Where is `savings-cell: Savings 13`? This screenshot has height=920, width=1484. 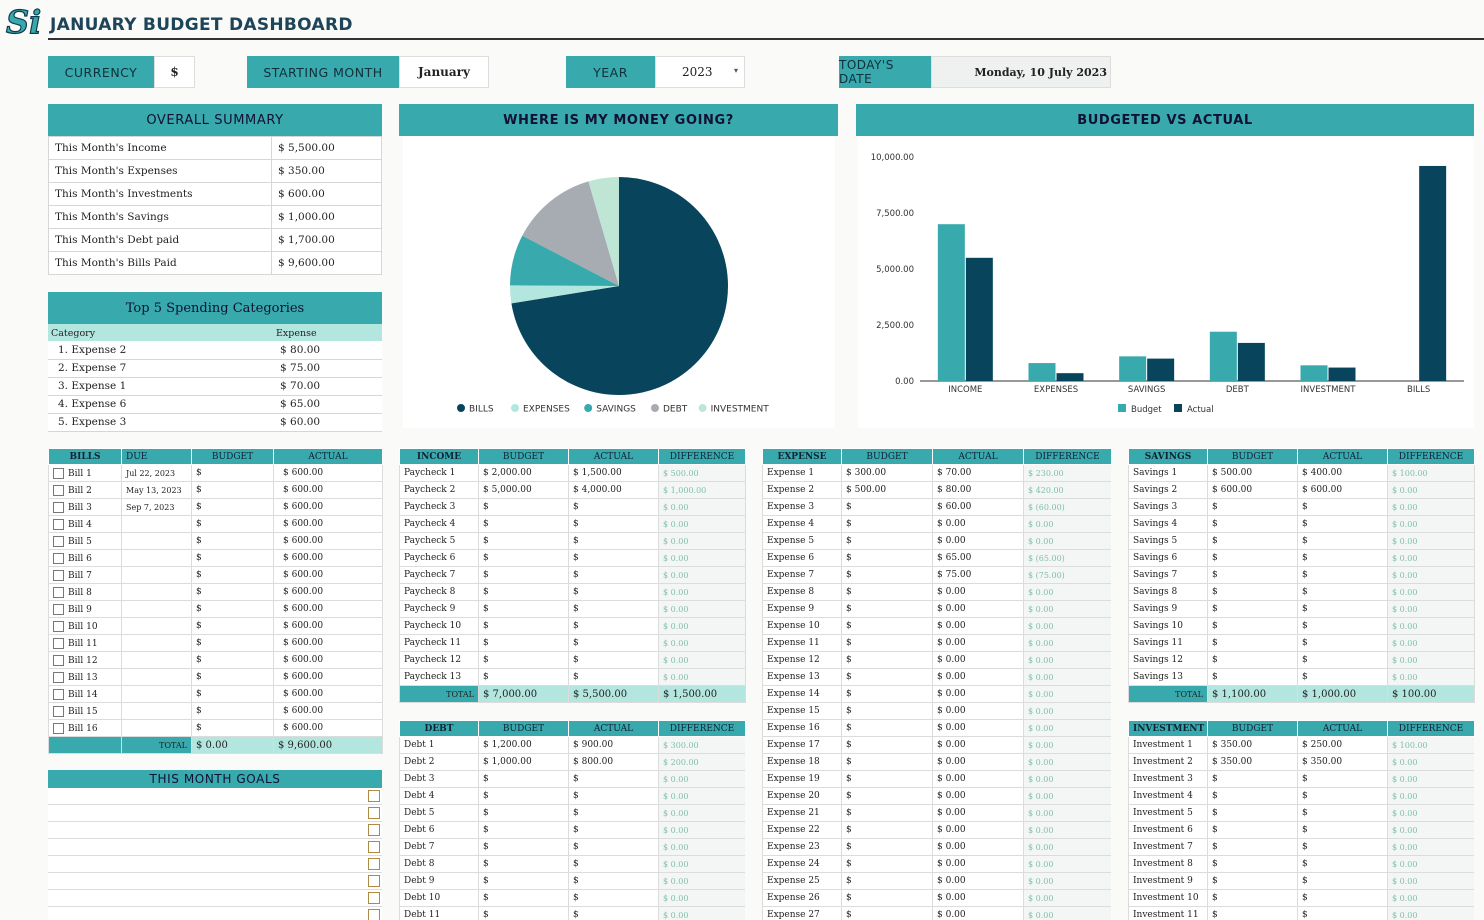 savings-cell: Savings 13 is located at coordinates (1168, 677).